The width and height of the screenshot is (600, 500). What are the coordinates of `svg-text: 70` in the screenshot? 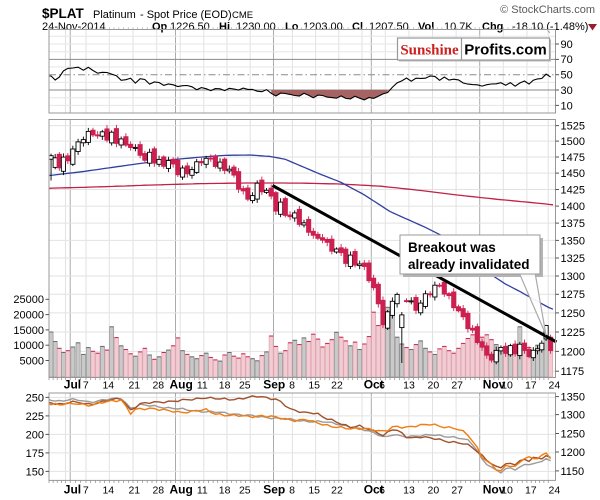 It's located at (567, 60).